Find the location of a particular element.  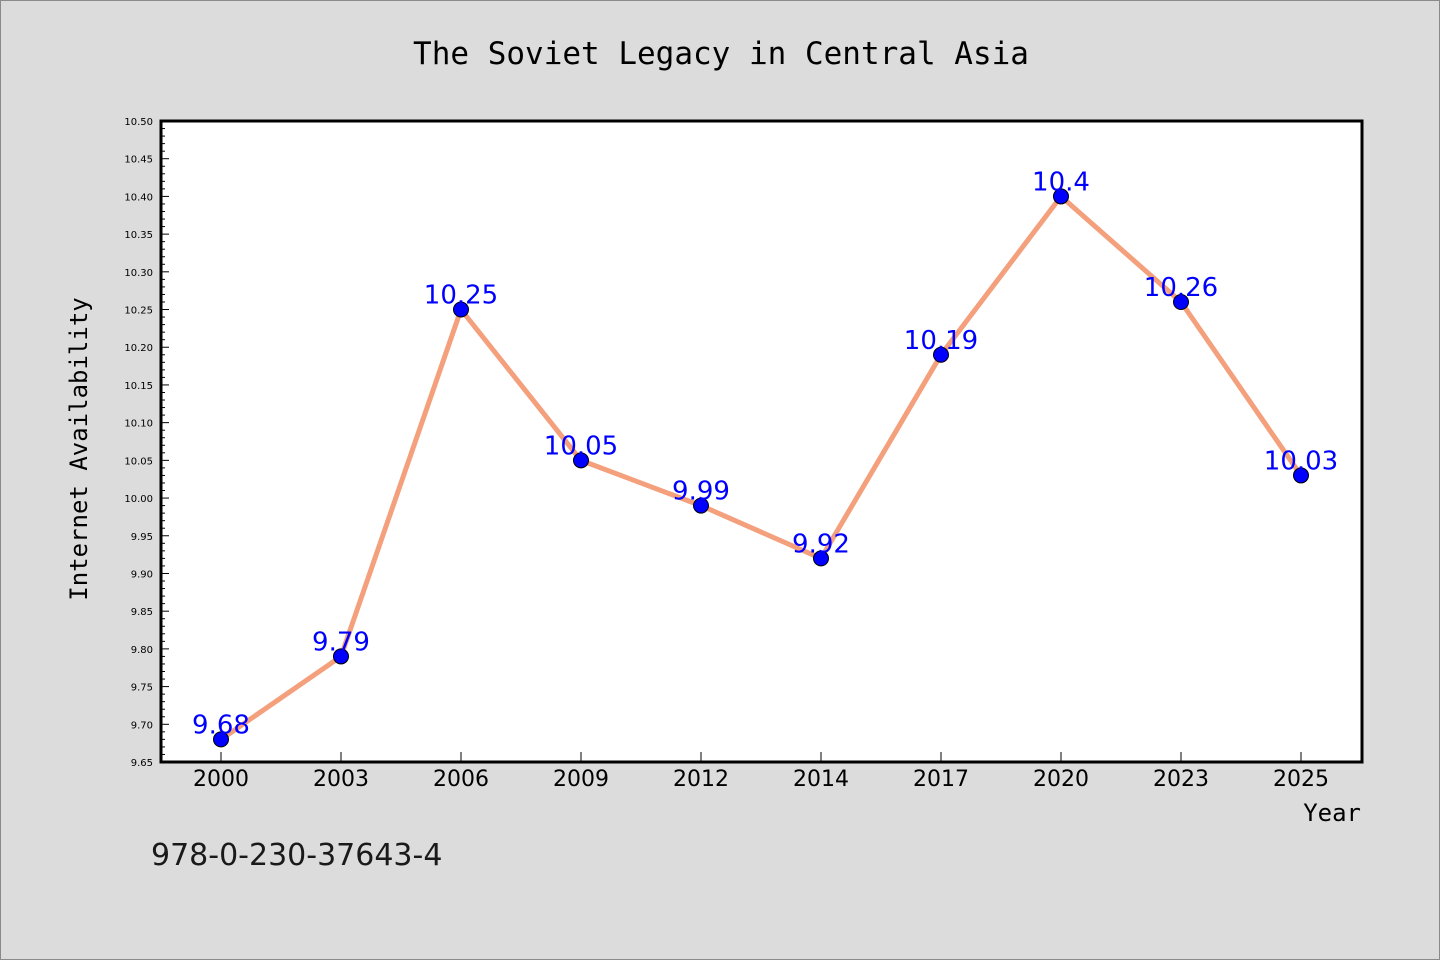

y-tick-label-10: 10.15 is located at coordinates (138, 386).